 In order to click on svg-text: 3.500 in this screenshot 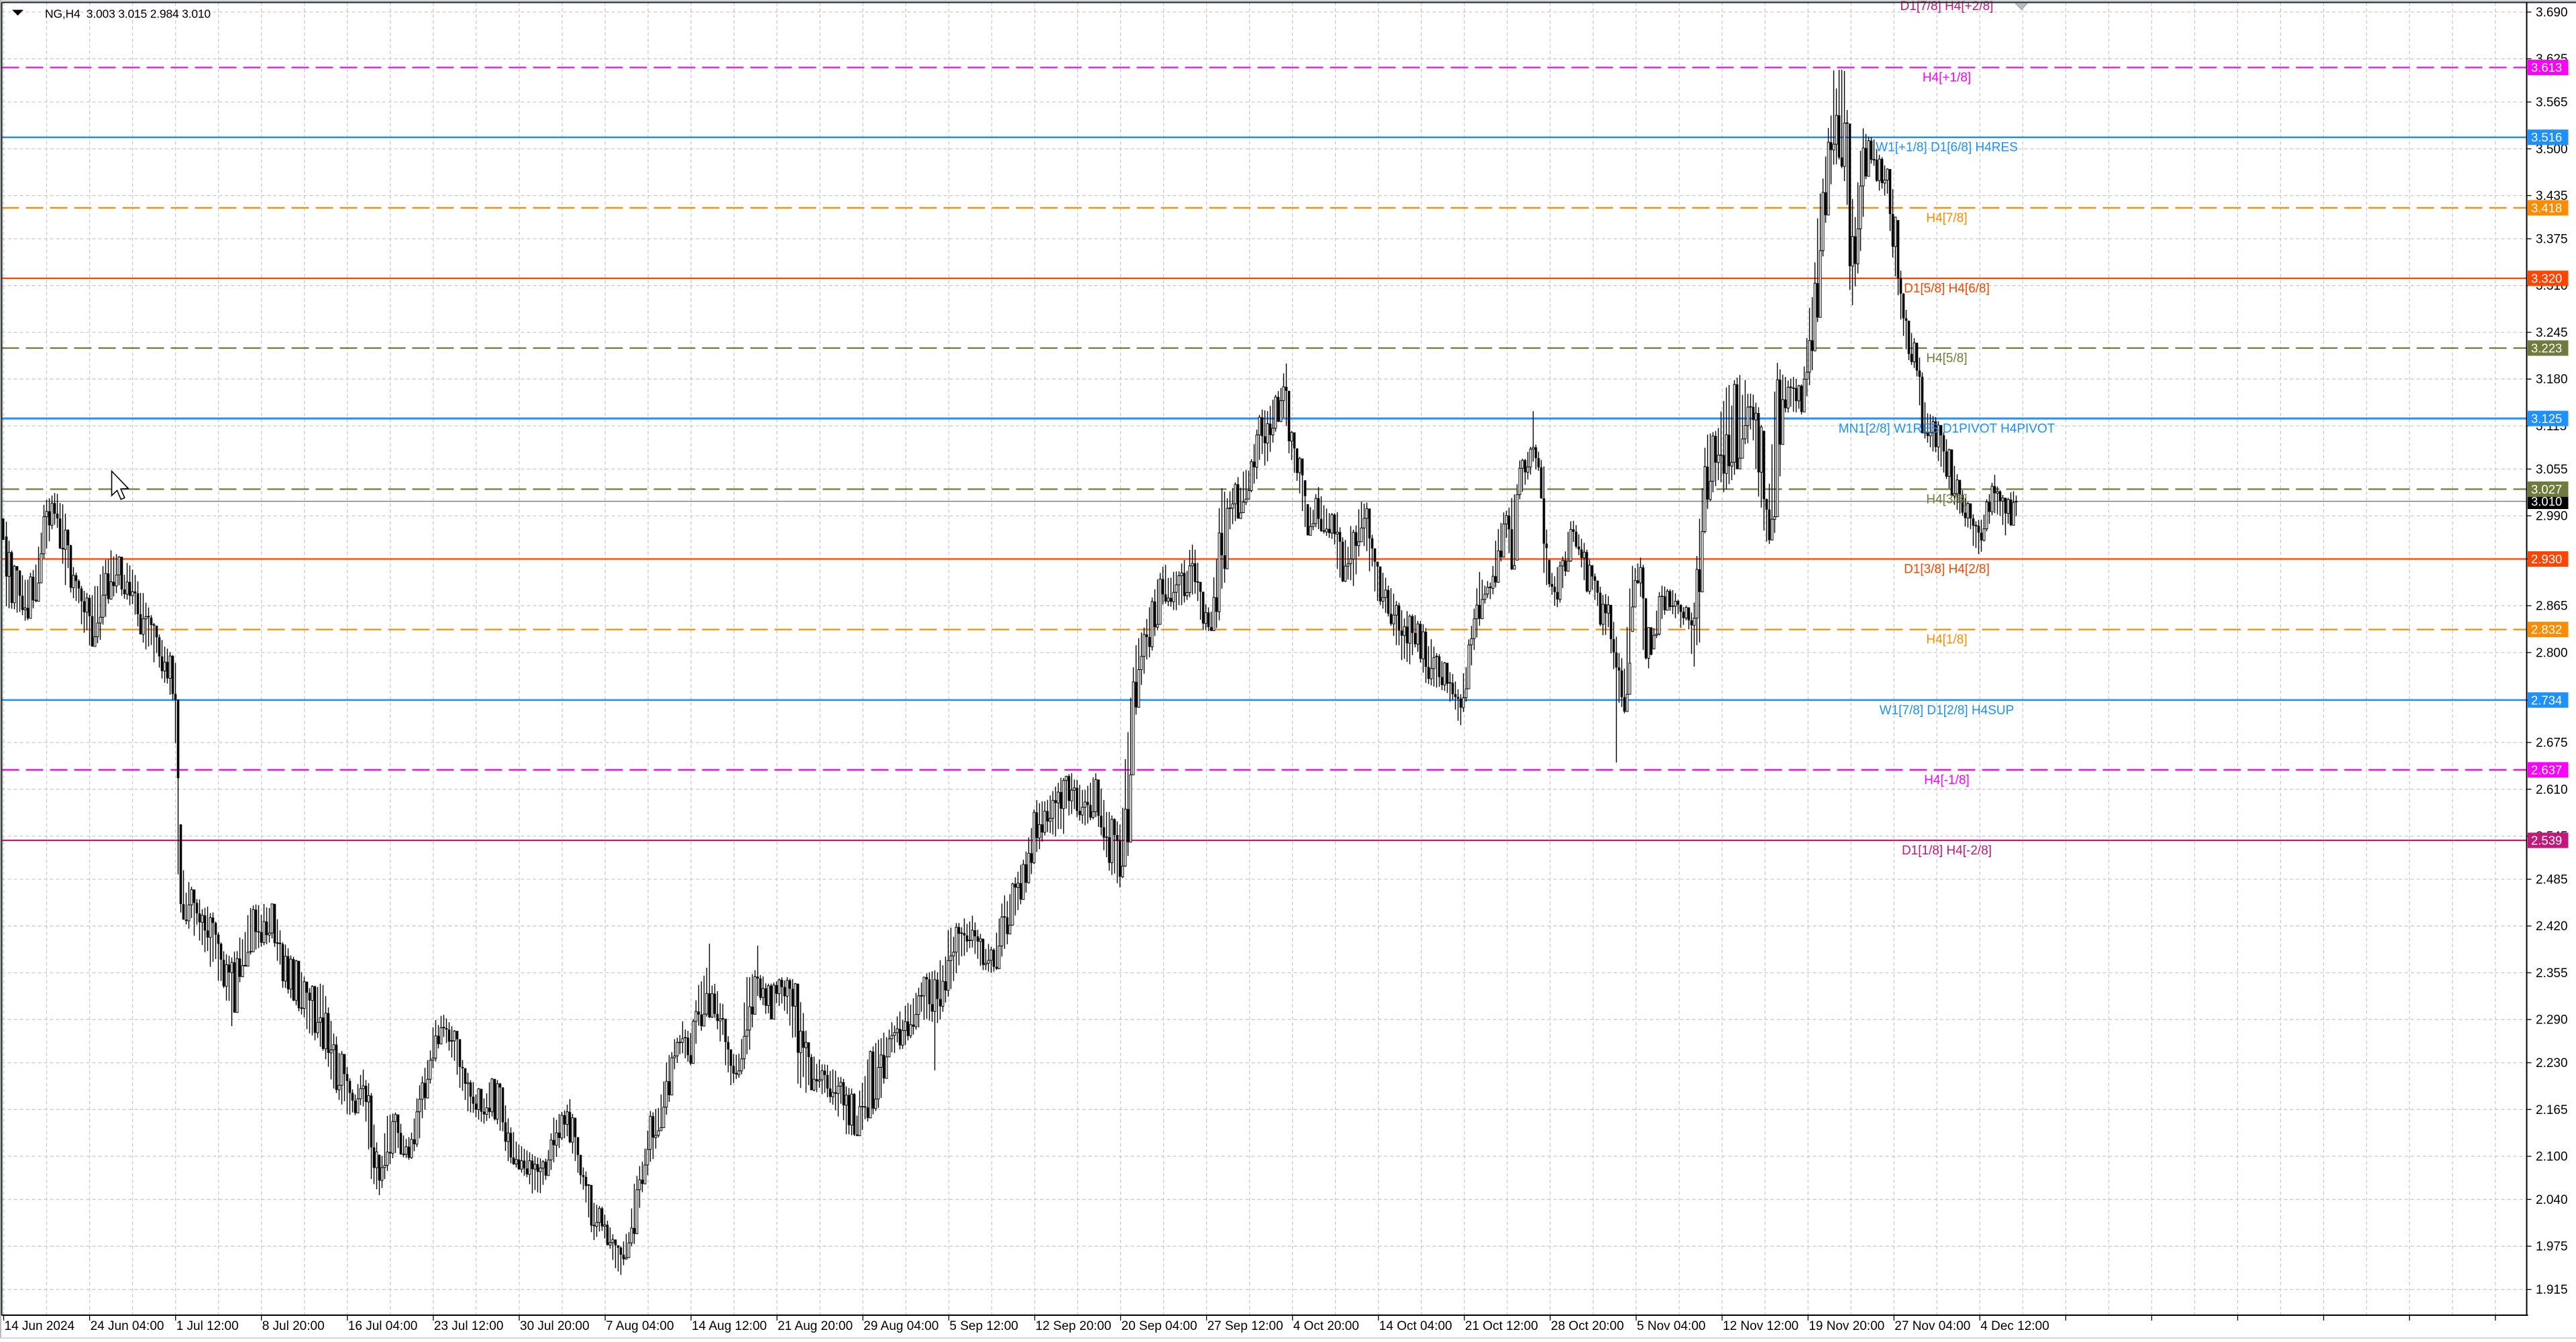, I will do `click(2552, 149)`.